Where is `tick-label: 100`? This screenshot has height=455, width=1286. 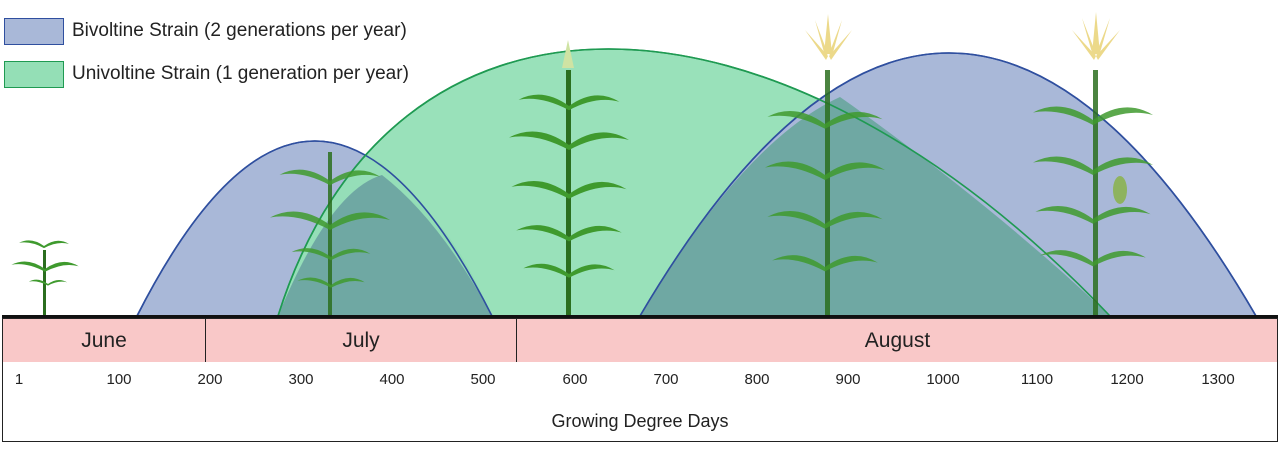
tick-label: 100 is located at coordinates (119, 379).